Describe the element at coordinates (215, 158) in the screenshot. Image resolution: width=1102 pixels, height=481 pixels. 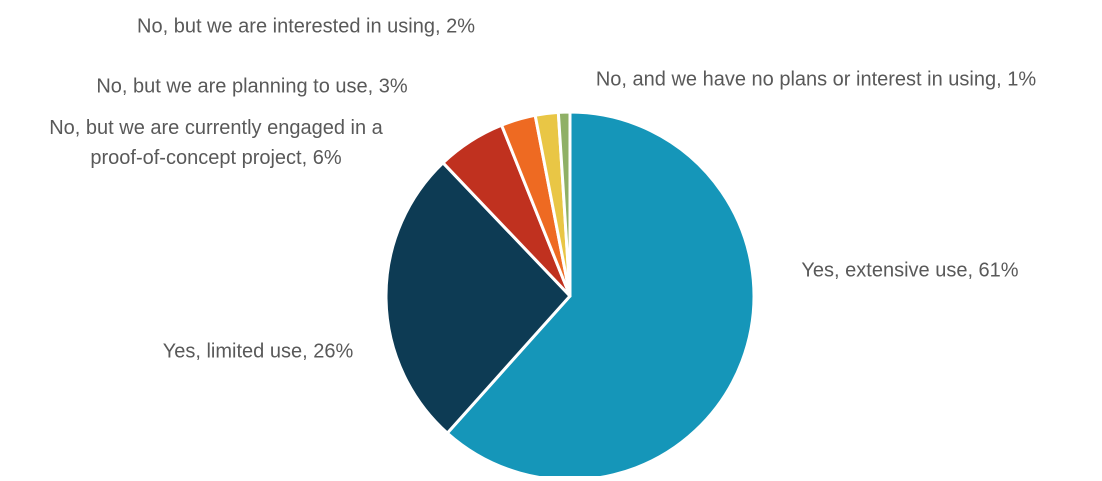
I see `slice-label-3-line-2: proof-of-concept project, 6%` at that location.